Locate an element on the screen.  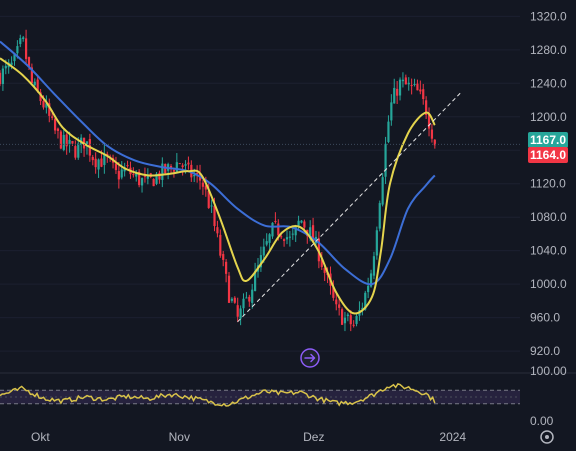
upper-price-badge-text: 1167.0 is located at coordinates (548, 140).